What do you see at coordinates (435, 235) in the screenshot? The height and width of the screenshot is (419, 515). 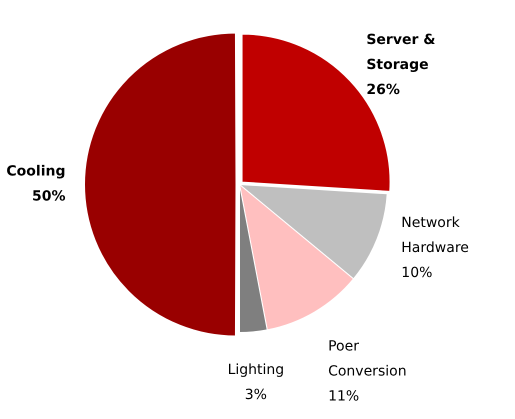 I see `slice-label: Network Hardware` at bounding box center [435, 235].